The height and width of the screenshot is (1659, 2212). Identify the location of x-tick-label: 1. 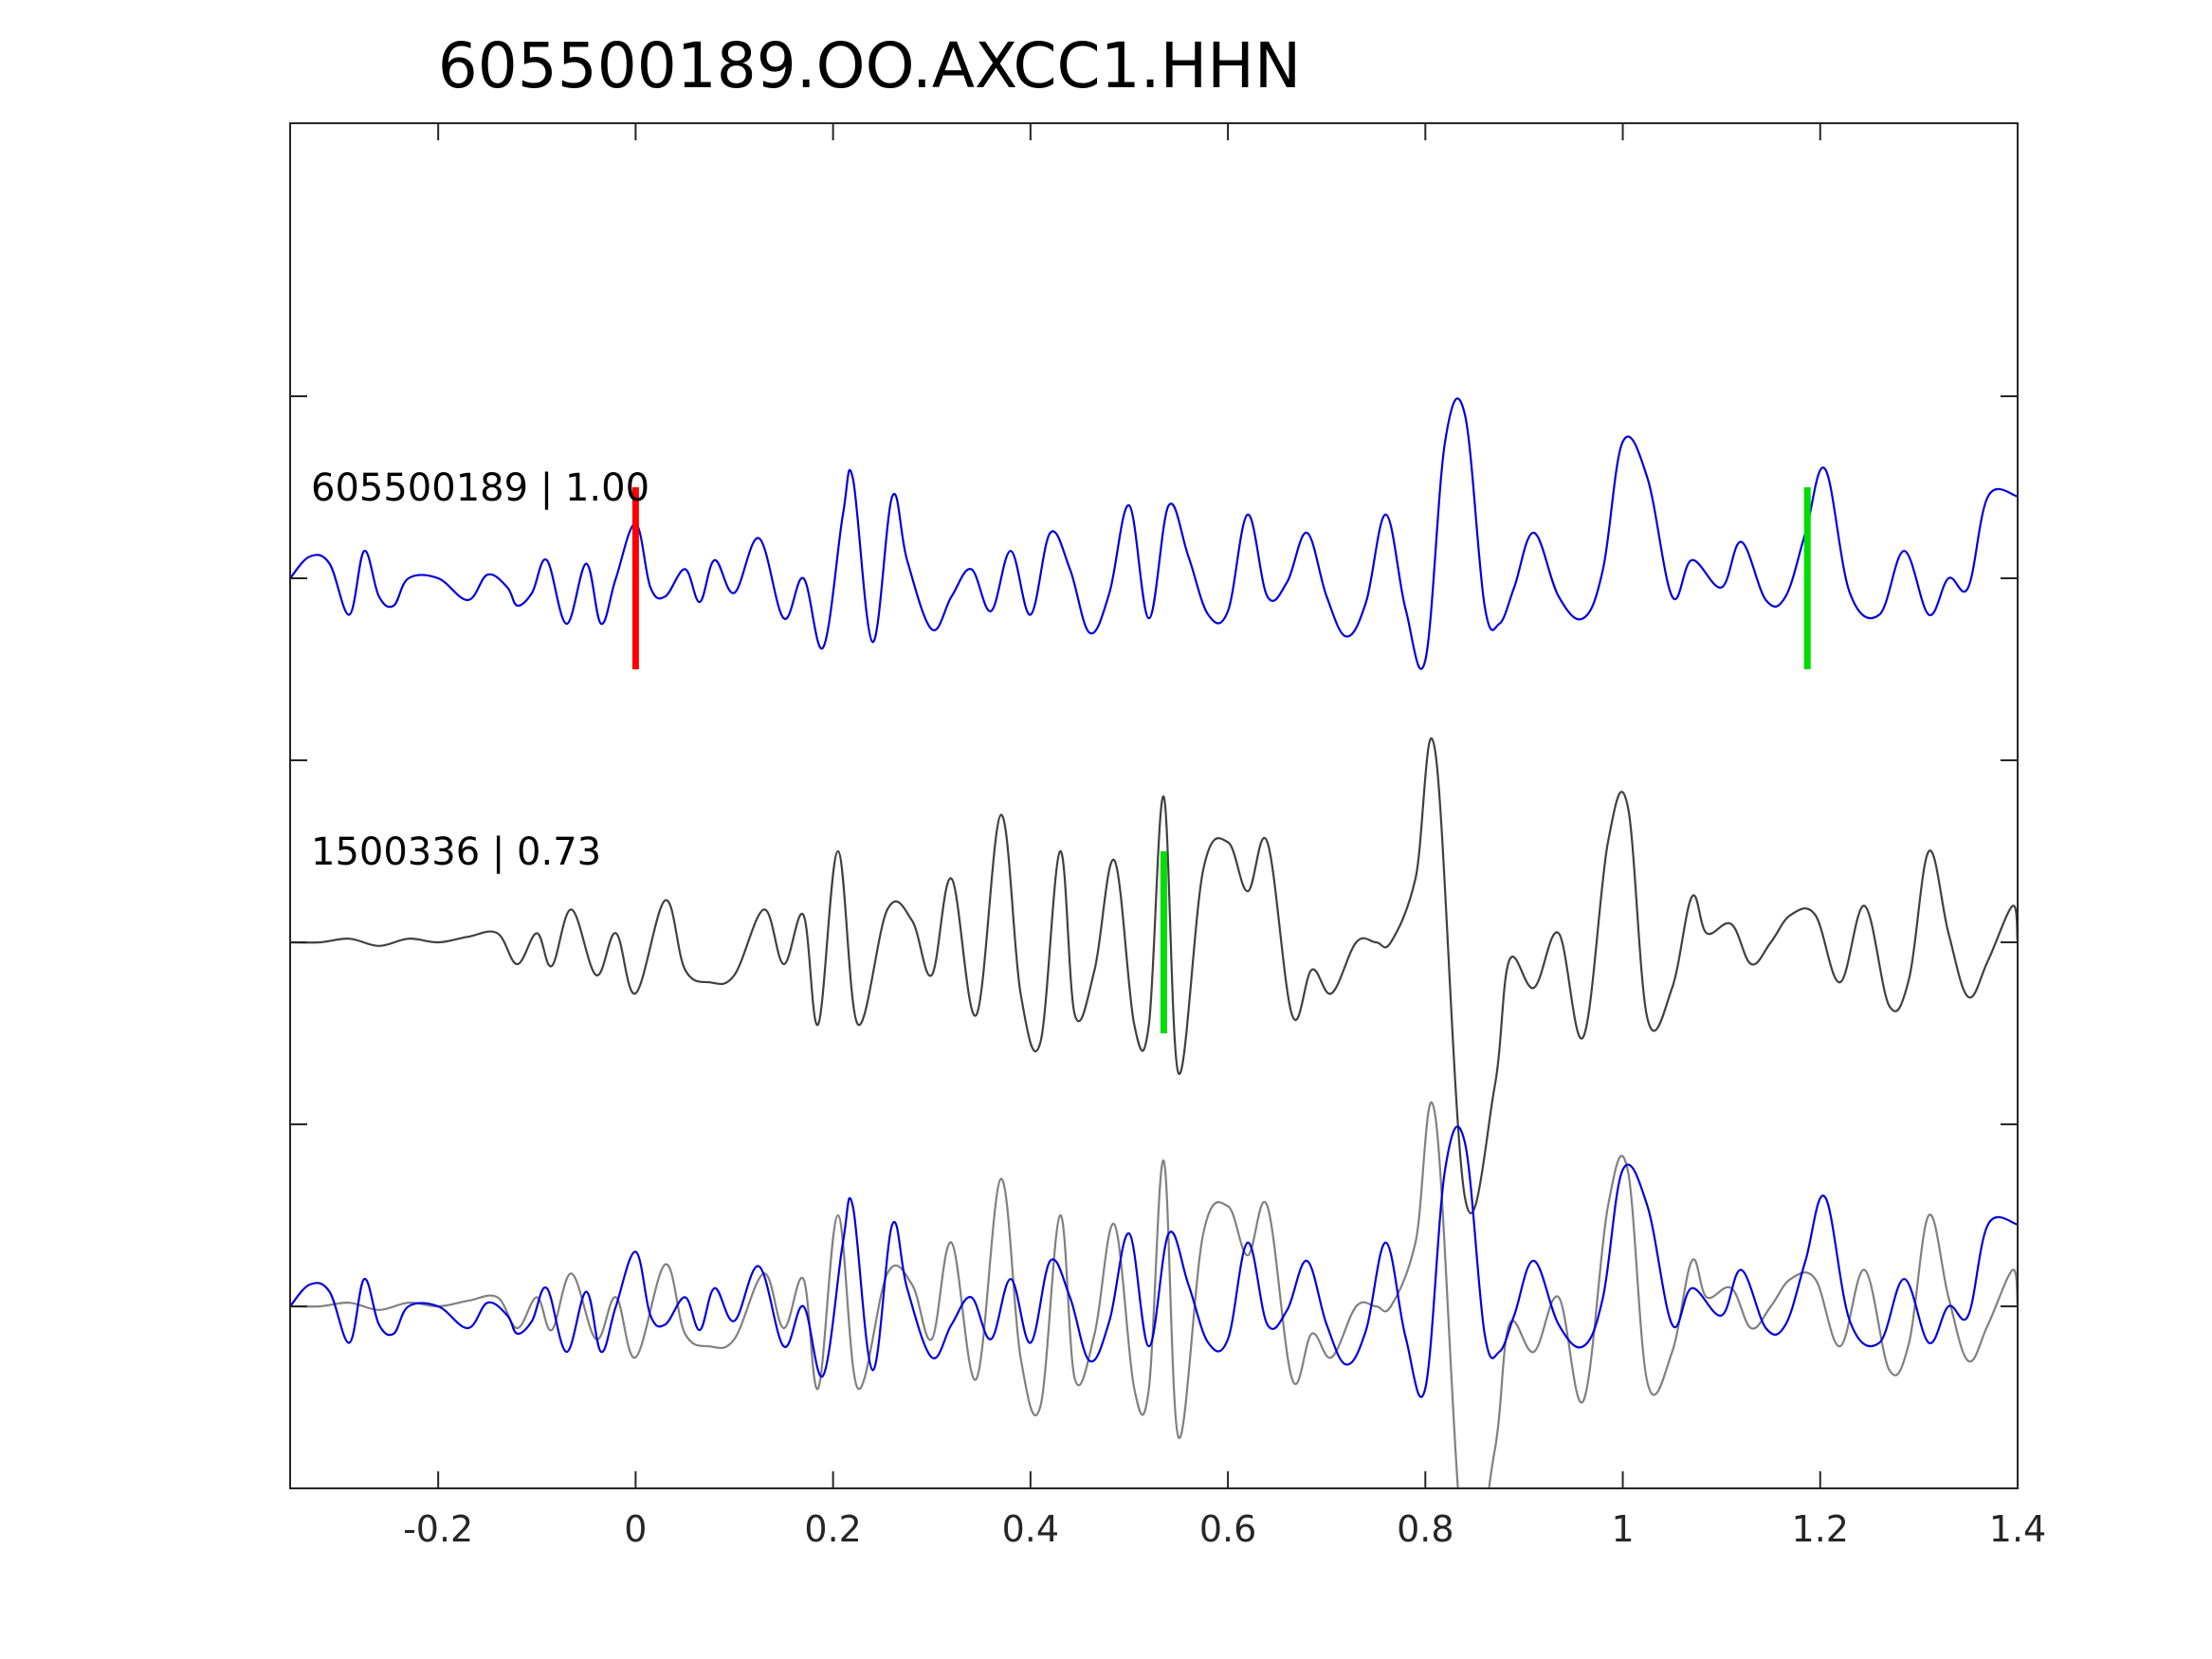
(1622, 1529).